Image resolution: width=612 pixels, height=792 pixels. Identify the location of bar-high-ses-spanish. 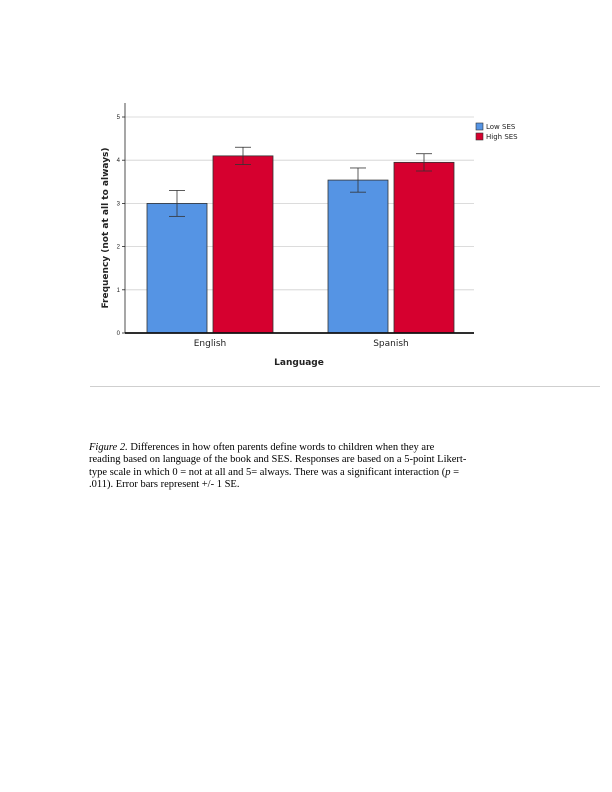
(424, 247).